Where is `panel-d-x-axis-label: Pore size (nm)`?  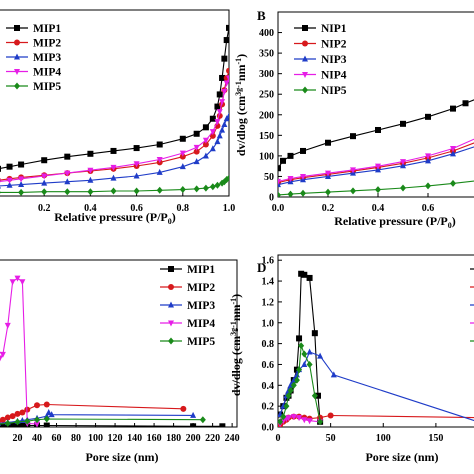 panel-d-x-axis-label: Pore size (nm) is located at coordinates (401, 457).